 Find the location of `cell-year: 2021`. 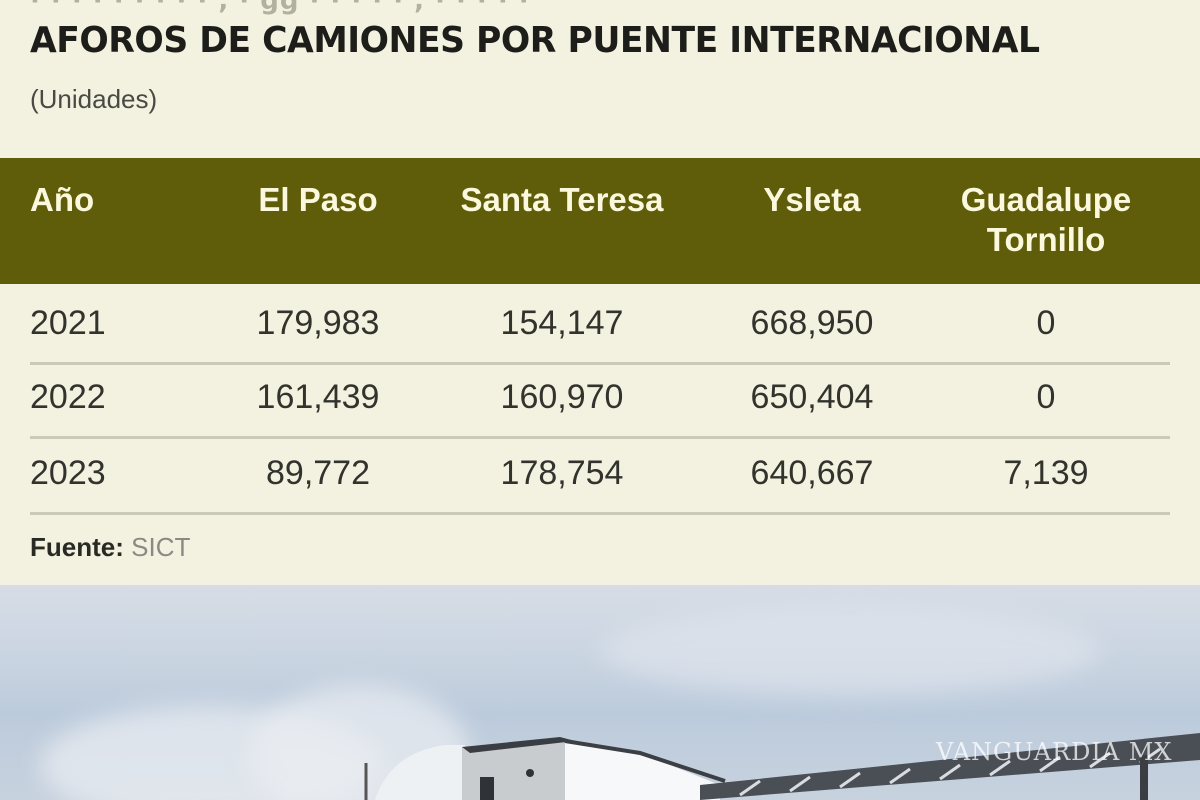

cell-year: 2021 is located at coordinates (68, 323).